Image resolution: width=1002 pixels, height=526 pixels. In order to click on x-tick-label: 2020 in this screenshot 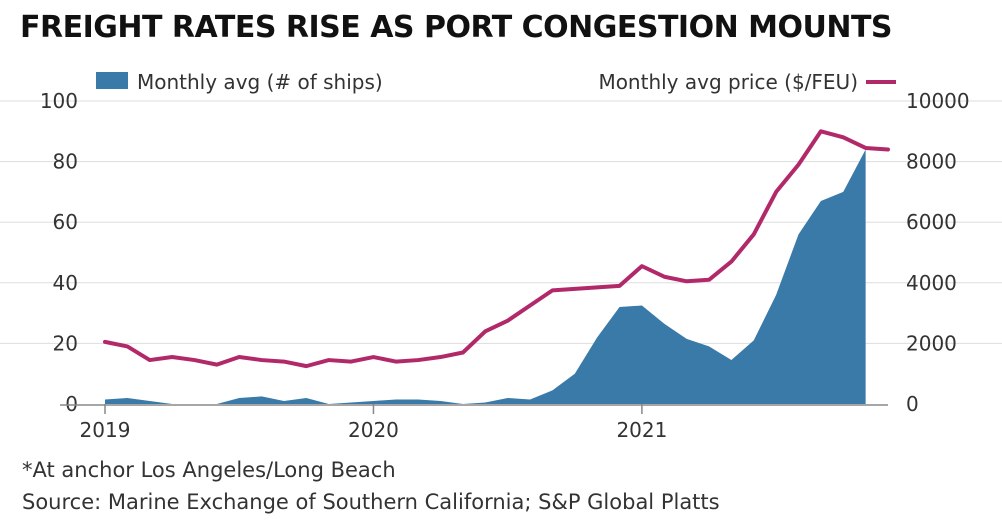, I will do `click(373, 430)`.